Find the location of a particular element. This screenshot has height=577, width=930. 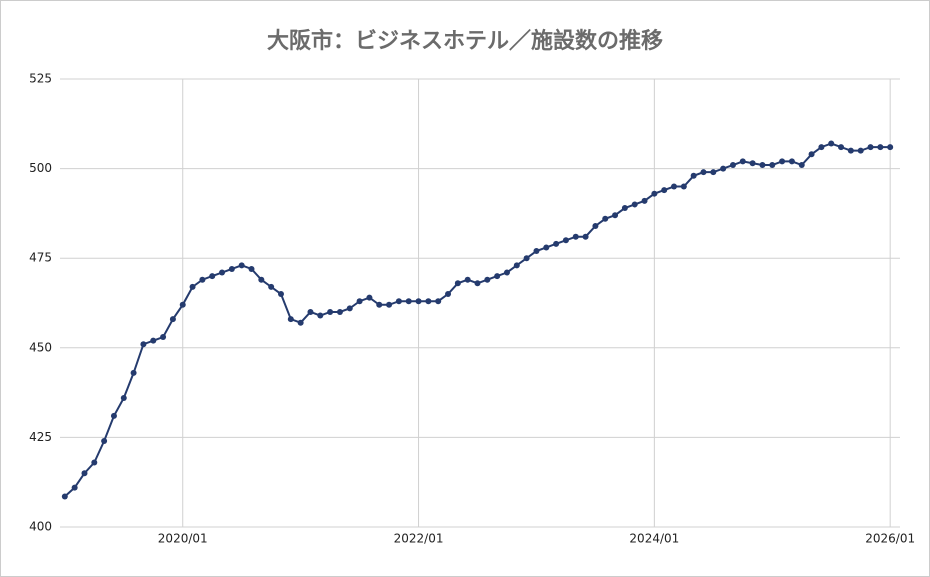

y-tick-label: 525 is located at coordinates (40, 79).